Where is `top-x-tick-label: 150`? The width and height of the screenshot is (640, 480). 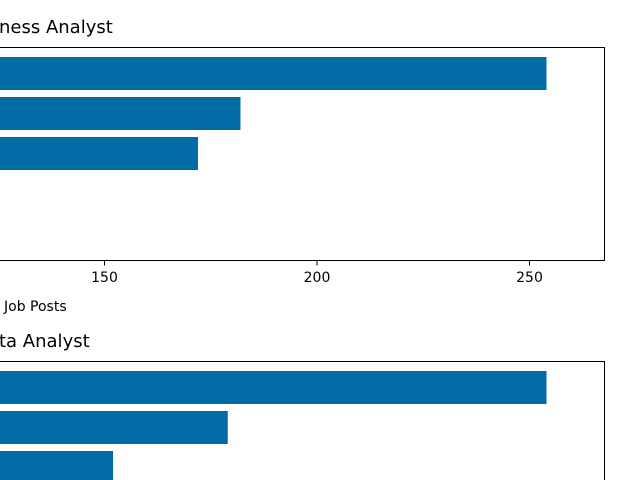 top-x-tick-label: 150 is located at coordinates (104, 278).